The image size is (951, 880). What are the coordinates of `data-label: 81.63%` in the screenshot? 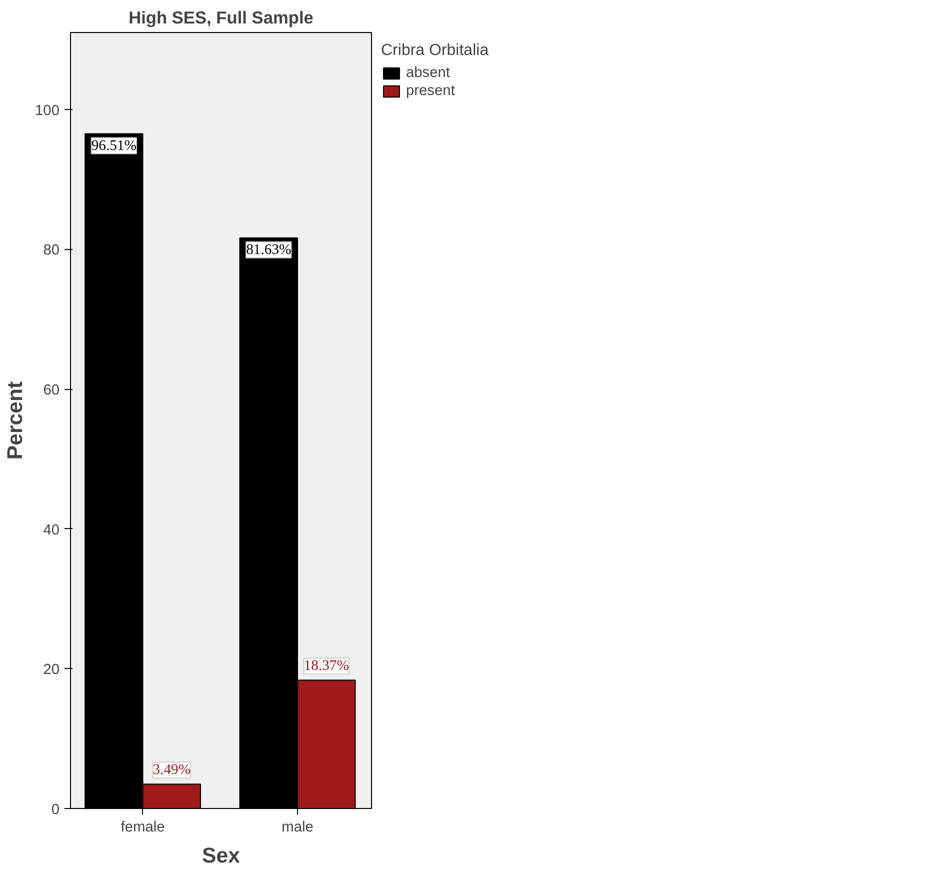 It's located at (269, 250).